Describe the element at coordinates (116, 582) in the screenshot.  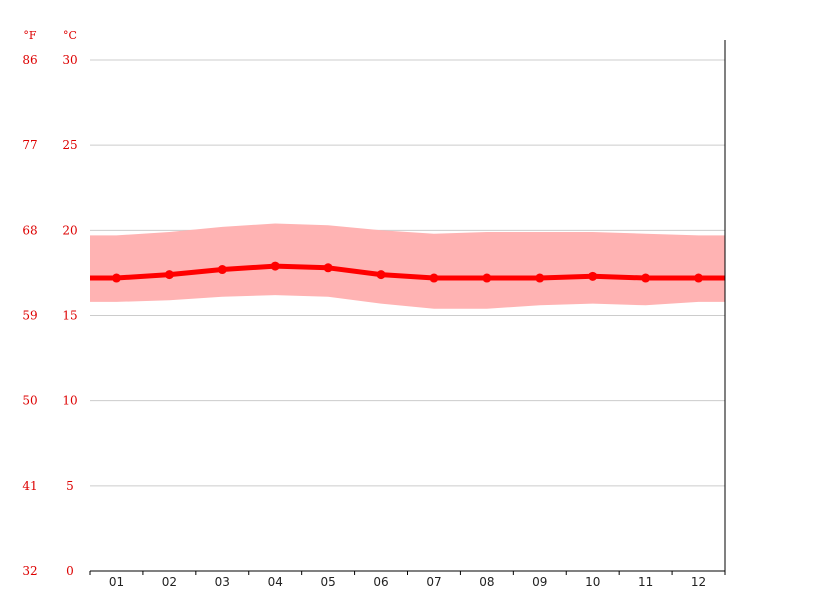
I see `month-label: 01` at that location.